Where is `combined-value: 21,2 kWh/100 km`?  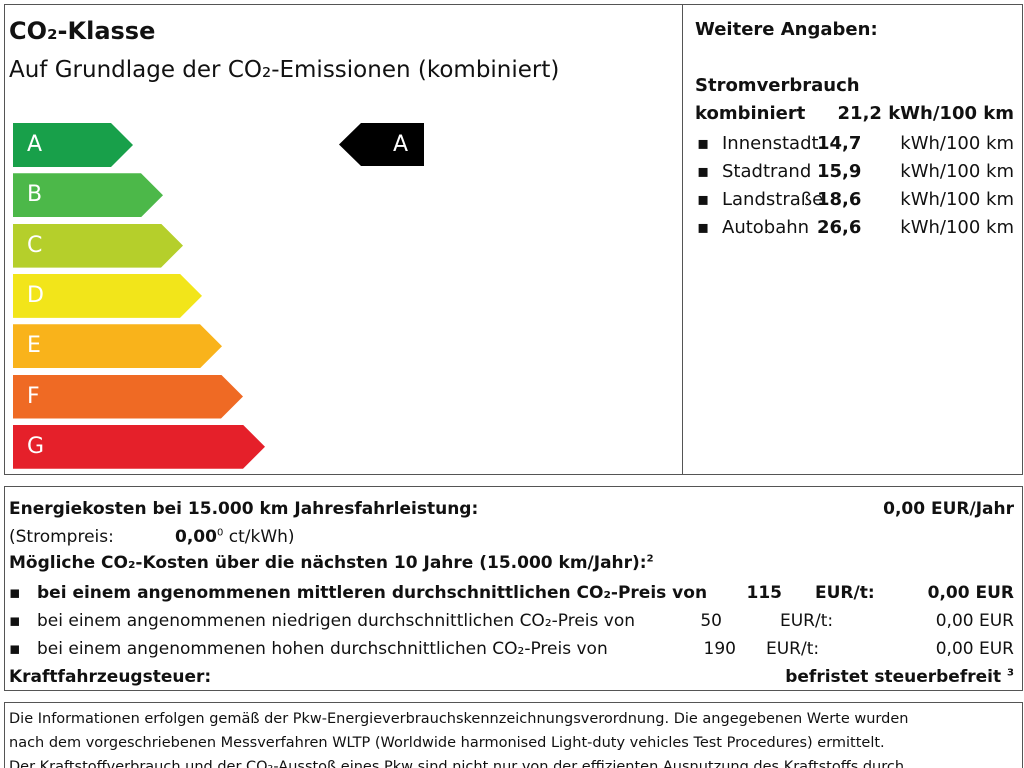
combined-value: 21,2 kWh/100 km is located at coordinates (925, 113).